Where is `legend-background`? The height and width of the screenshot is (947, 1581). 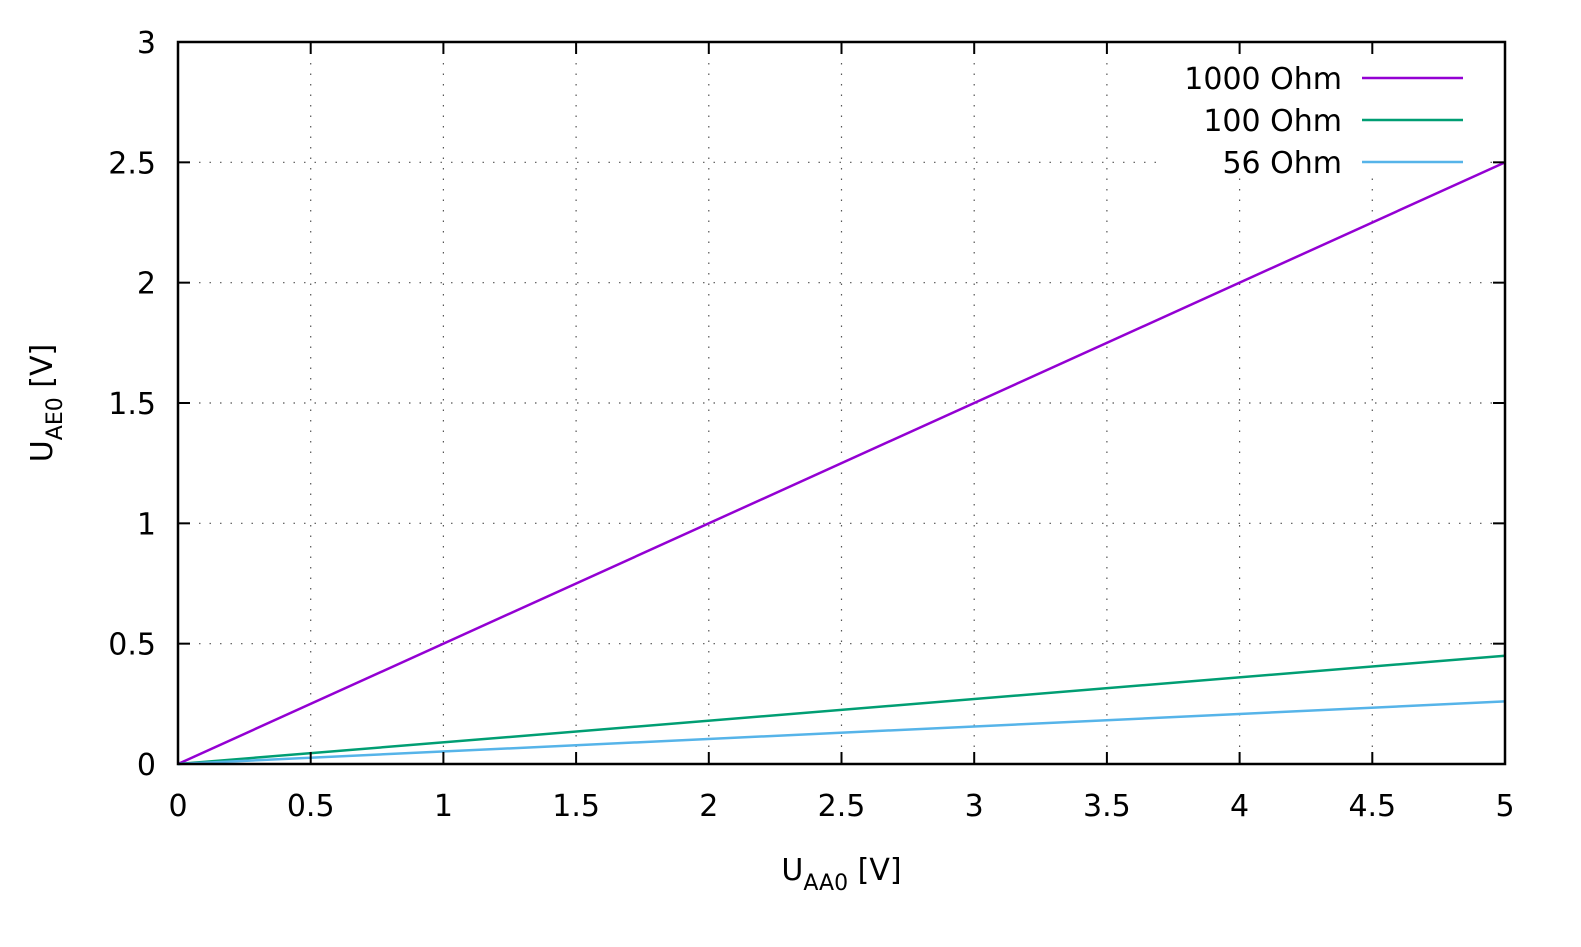 legend-background is located at coordinates (1325, 115).